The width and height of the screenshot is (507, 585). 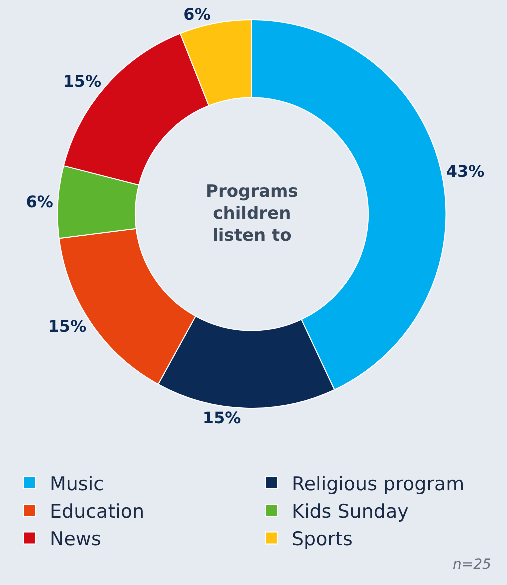 I want to click on text: n=25, so click(x=472, y=565).